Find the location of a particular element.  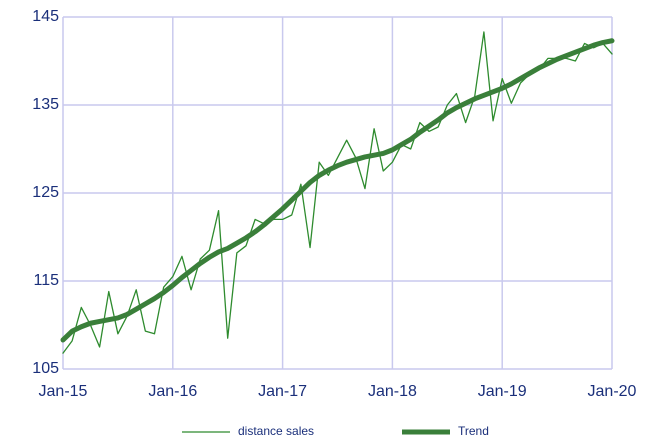

x-tick-label: Jan-19 is located at coordinates (502, 391).